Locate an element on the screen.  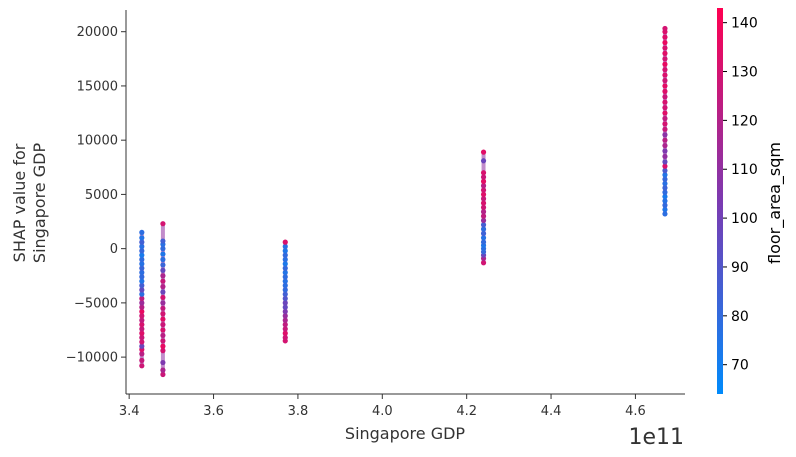
colorbar-gradient is located at coordinates (720, 201).